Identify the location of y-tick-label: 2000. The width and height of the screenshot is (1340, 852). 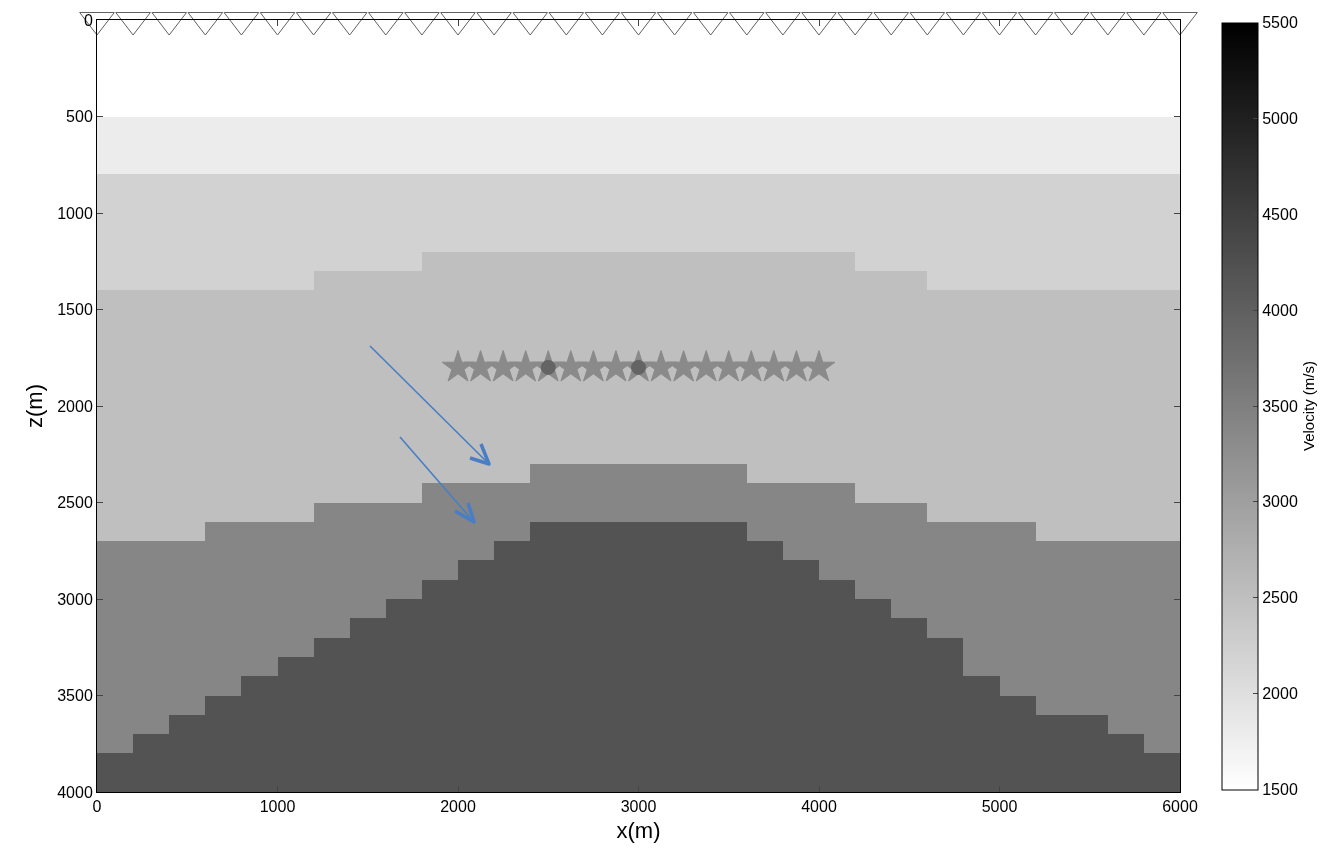
(75, 406).